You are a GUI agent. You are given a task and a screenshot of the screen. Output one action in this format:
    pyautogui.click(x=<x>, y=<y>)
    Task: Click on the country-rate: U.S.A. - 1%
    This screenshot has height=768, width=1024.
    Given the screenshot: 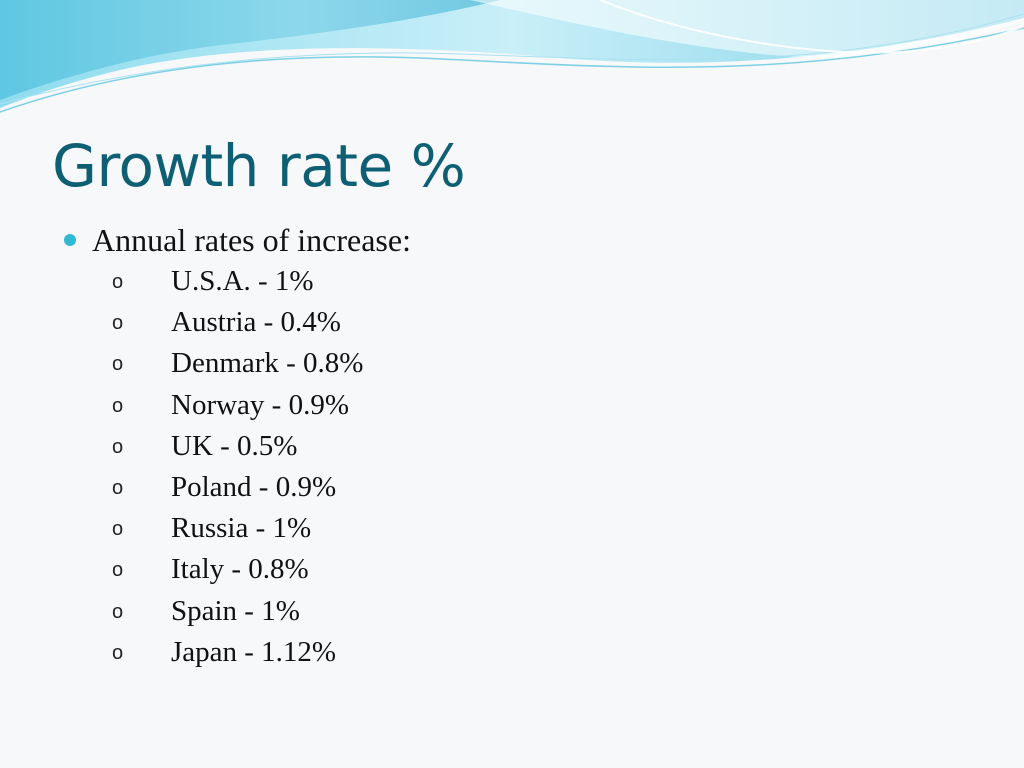 What is the action you would take?
    pyautogui.click(x=242, y=281)
    